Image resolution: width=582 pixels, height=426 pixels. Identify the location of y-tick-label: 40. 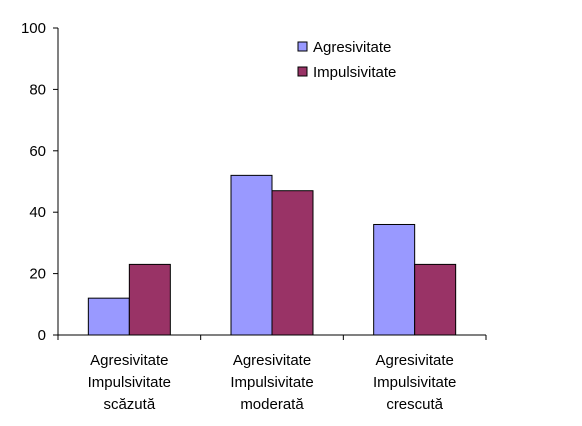
(37, 212).